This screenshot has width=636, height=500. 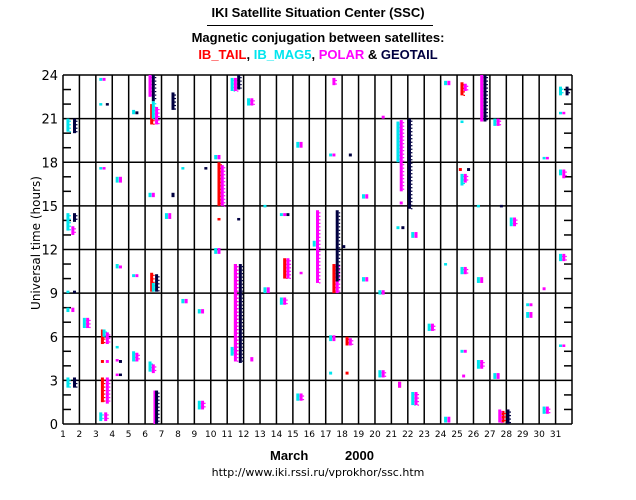 What do you see at coordinates (318, 472) in the screenshot?
I see `source-url: http://www.iki.rssi.ru/vprokhor/ssc.htm` at bounding box center [318, 472].